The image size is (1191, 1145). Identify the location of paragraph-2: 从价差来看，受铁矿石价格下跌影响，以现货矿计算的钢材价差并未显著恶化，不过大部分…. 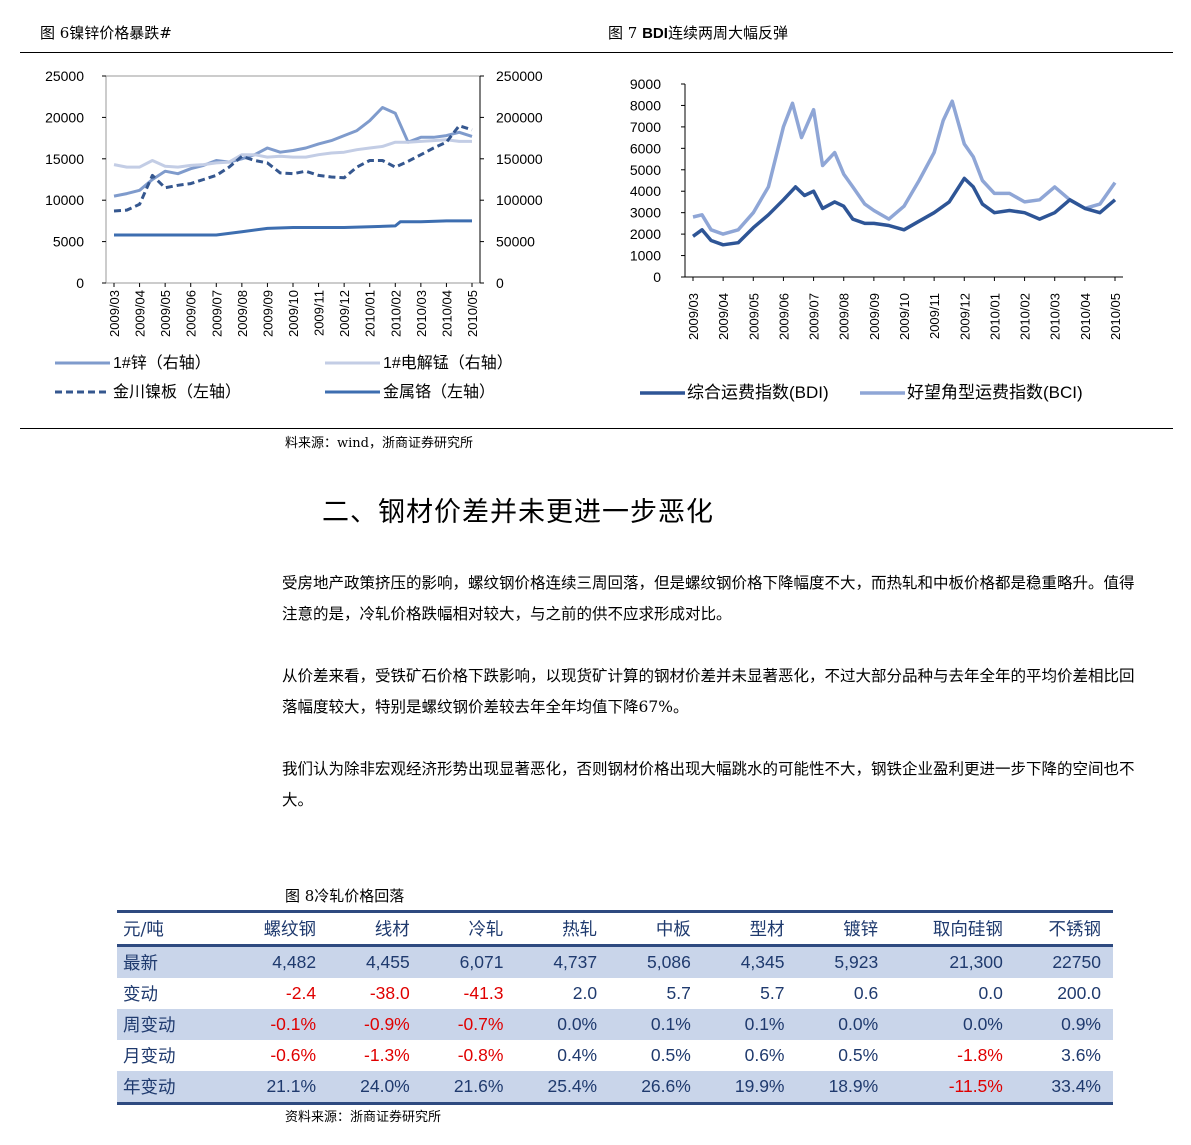
(708, 691).